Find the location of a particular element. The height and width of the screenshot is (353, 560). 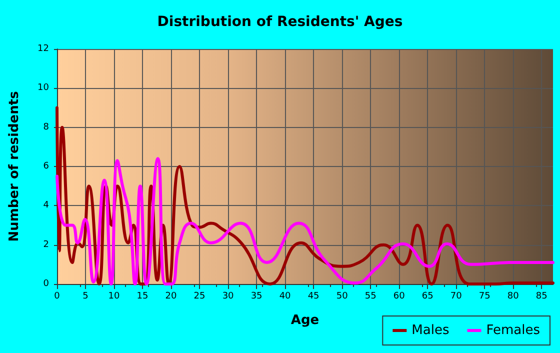

x-tick-label: 20 is located at coordinates (171, 297).